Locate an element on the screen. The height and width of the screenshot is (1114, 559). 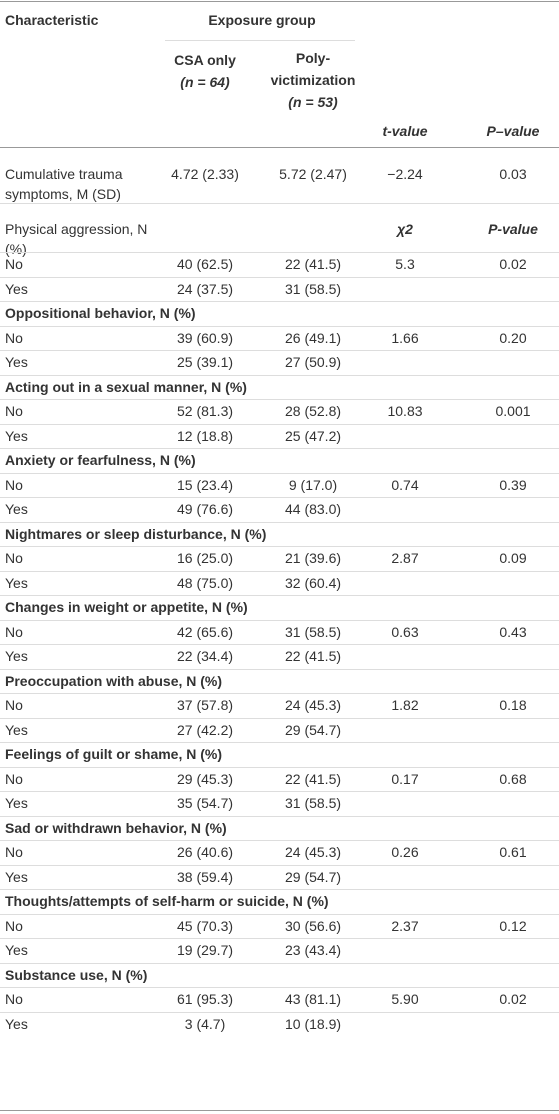
cell: 0.68 is located at coordinates (513, 778).